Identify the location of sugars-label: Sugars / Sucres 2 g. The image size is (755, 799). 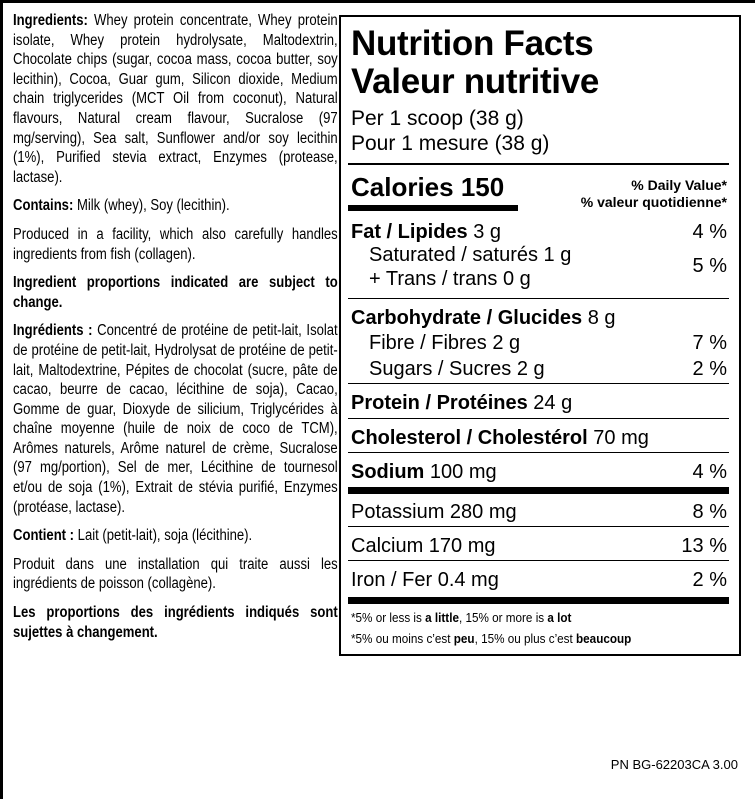
(457, 369).